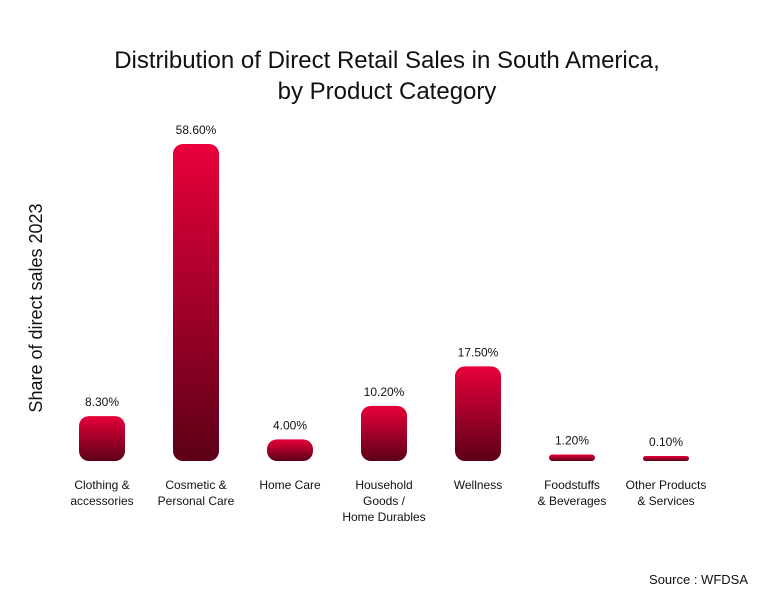 The height and width of the screenshot is (607, 768). Describe the element at coordinates (196, 130) in the screenshot. I see `bar-value-label: 58.60%` at that location.